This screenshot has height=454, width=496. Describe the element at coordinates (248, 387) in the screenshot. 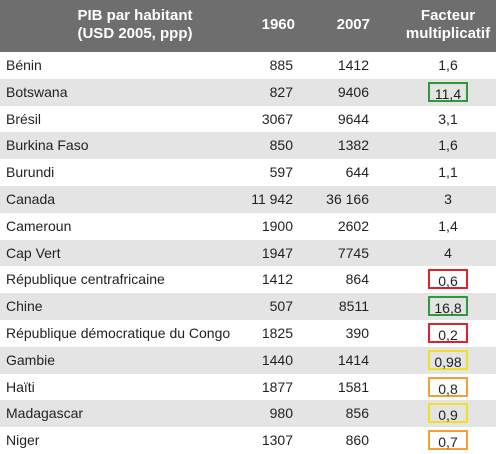

I see `table-row: Haïti 1877 1581 0,8` at that location.